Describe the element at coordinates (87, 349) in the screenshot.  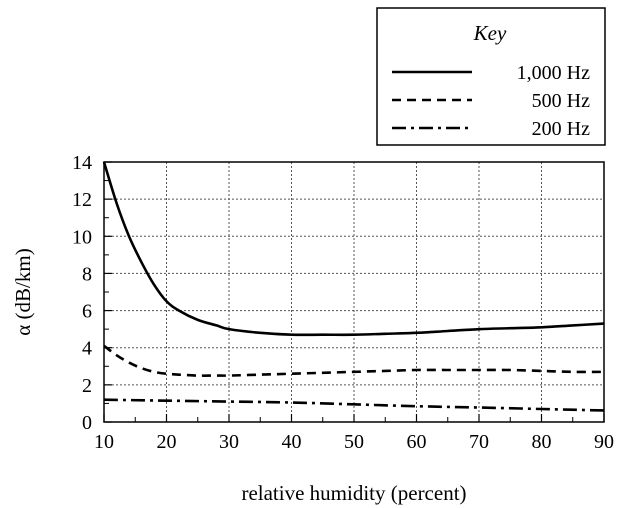
I see `y-tick-label-4: 4` at that location.